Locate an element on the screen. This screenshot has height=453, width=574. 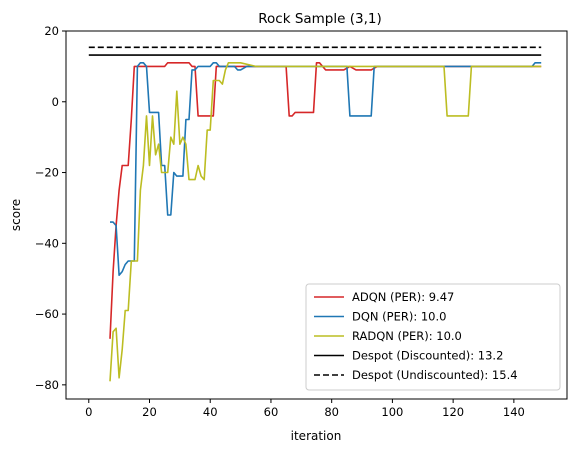
x-tick-label: 120 is located at coordinates (453, 412).